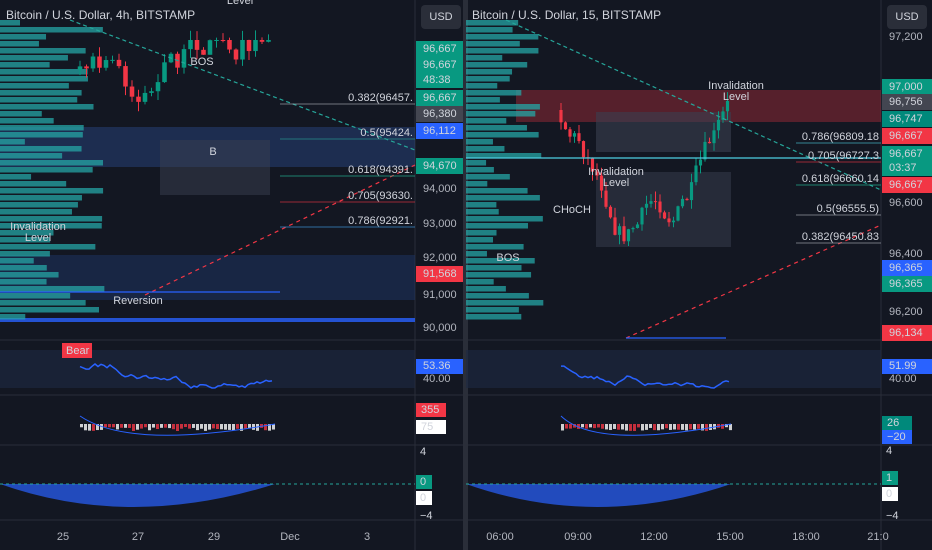 This screenshot has height=550, width=932. What do you see at coordinates (440, 295) in the screenshot?
I see `price-label: 91,000` at bounding box center [440, 295].